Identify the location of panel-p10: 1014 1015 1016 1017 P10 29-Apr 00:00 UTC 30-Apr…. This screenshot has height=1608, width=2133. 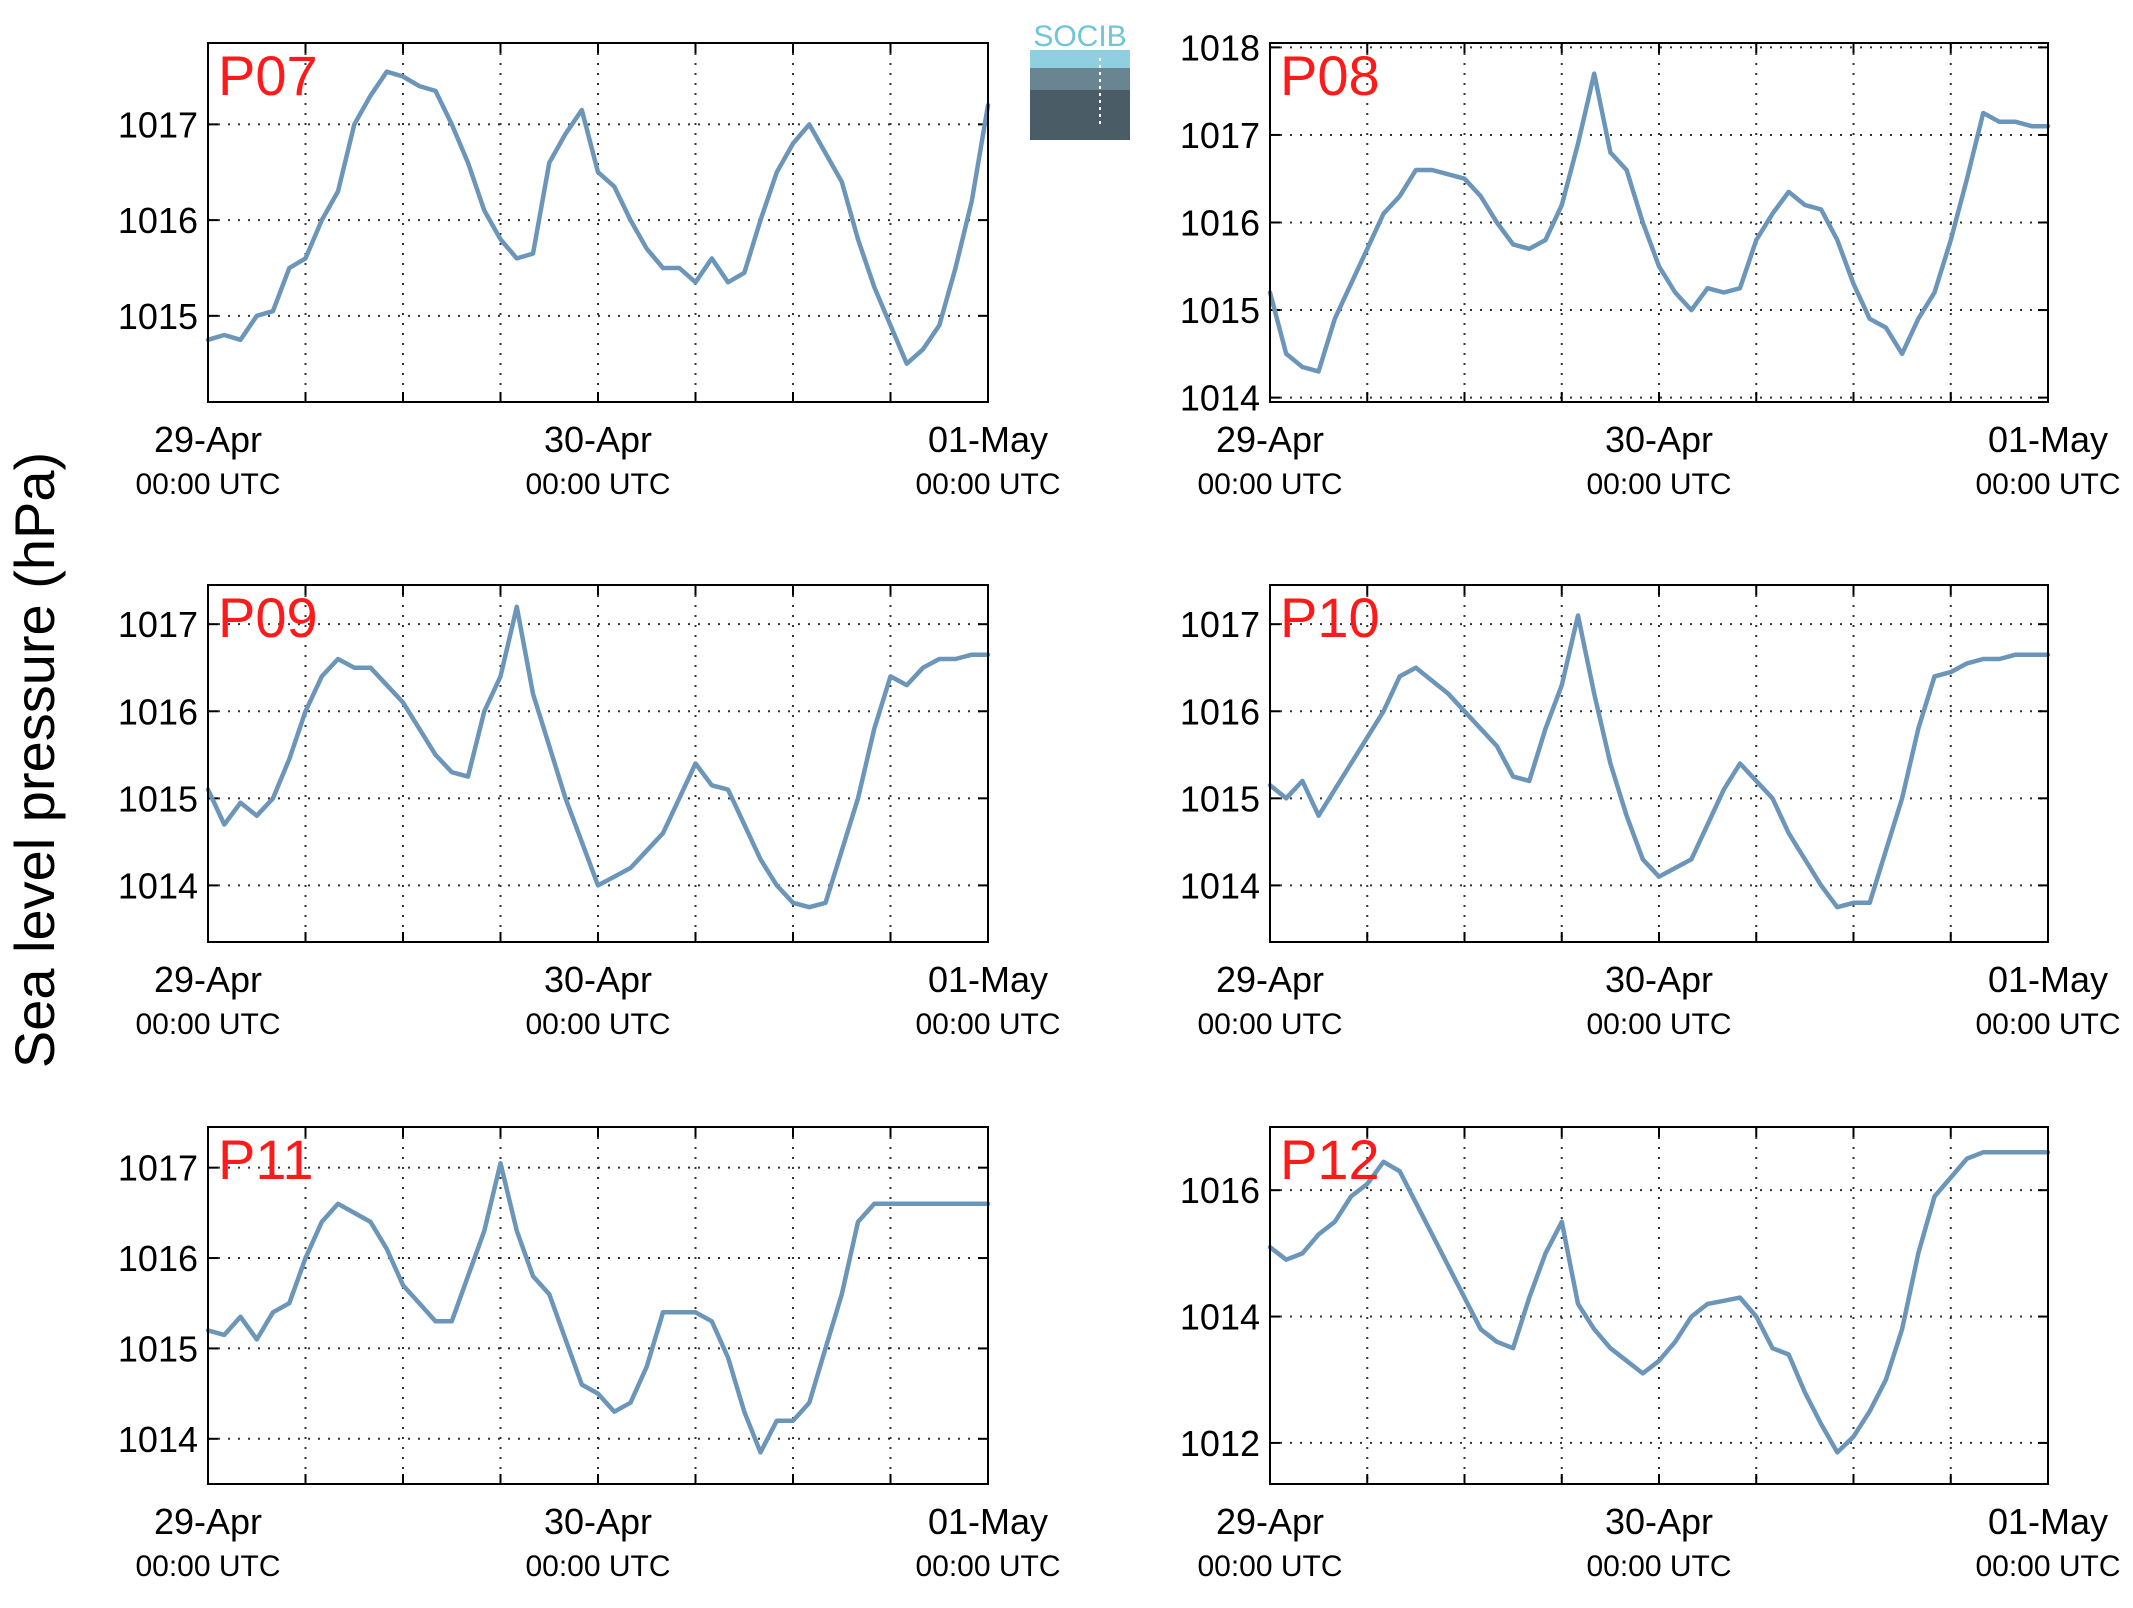
(1650, 812).